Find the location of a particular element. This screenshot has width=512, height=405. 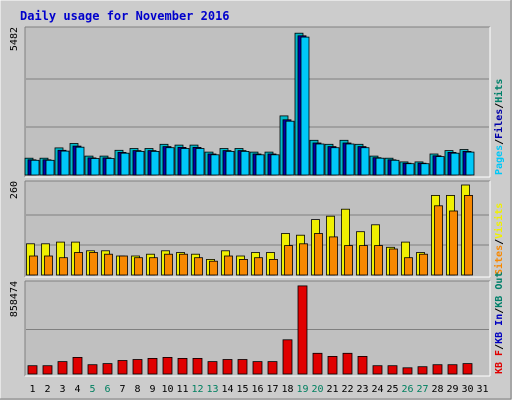

legend-entry-top-1: / is located at coordinates (499, 142).